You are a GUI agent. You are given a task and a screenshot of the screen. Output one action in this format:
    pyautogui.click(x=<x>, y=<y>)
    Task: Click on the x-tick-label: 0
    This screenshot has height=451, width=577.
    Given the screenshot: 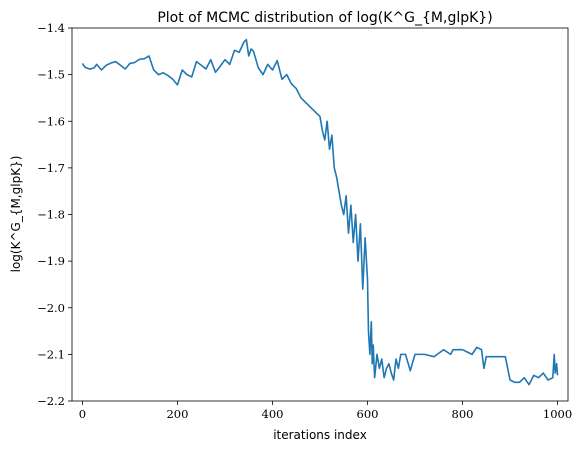 What is the action you would take?
    pyautogui.click(x=82, y=414)
    